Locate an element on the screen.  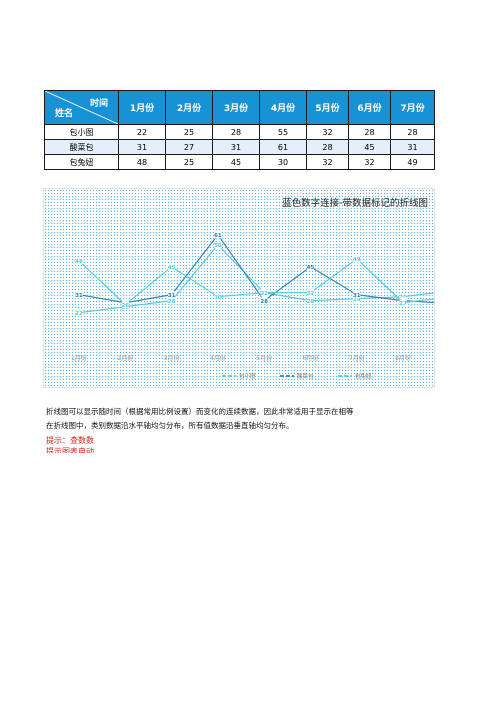
table-cell: 48 is located at coordinates (142, 162).